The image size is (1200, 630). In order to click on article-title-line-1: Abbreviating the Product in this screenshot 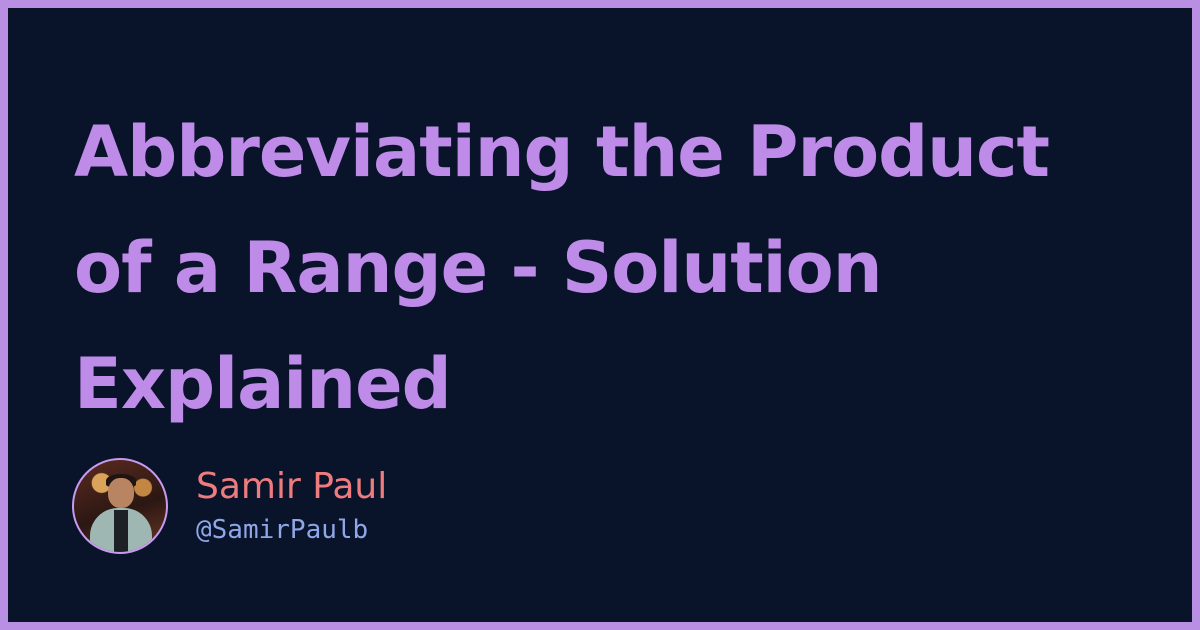, I will do `click(562, 152)`.